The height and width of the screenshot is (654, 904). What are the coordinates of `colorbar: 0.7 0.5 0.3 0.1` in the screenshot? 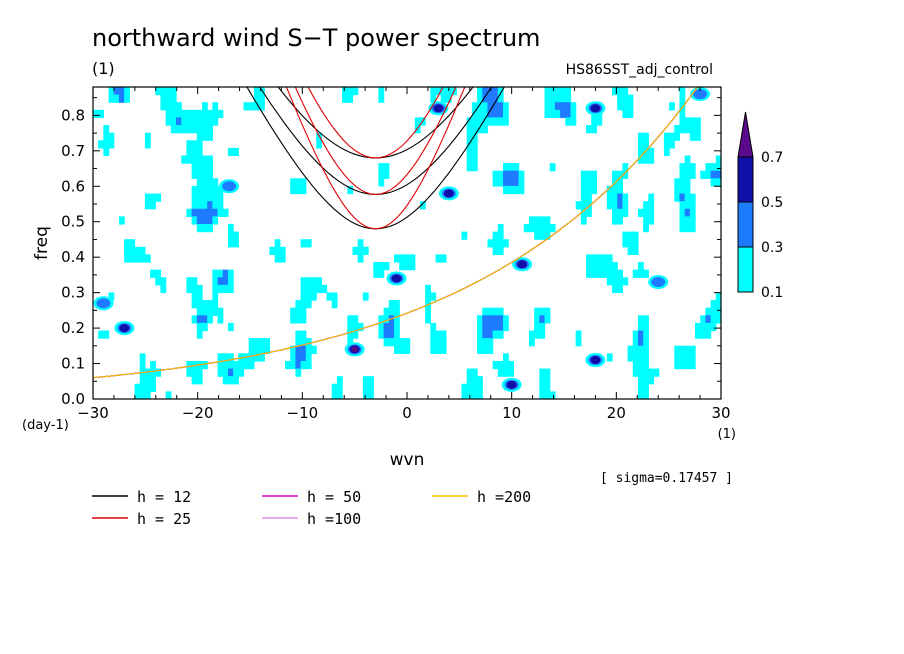 It's located at (760, 206).